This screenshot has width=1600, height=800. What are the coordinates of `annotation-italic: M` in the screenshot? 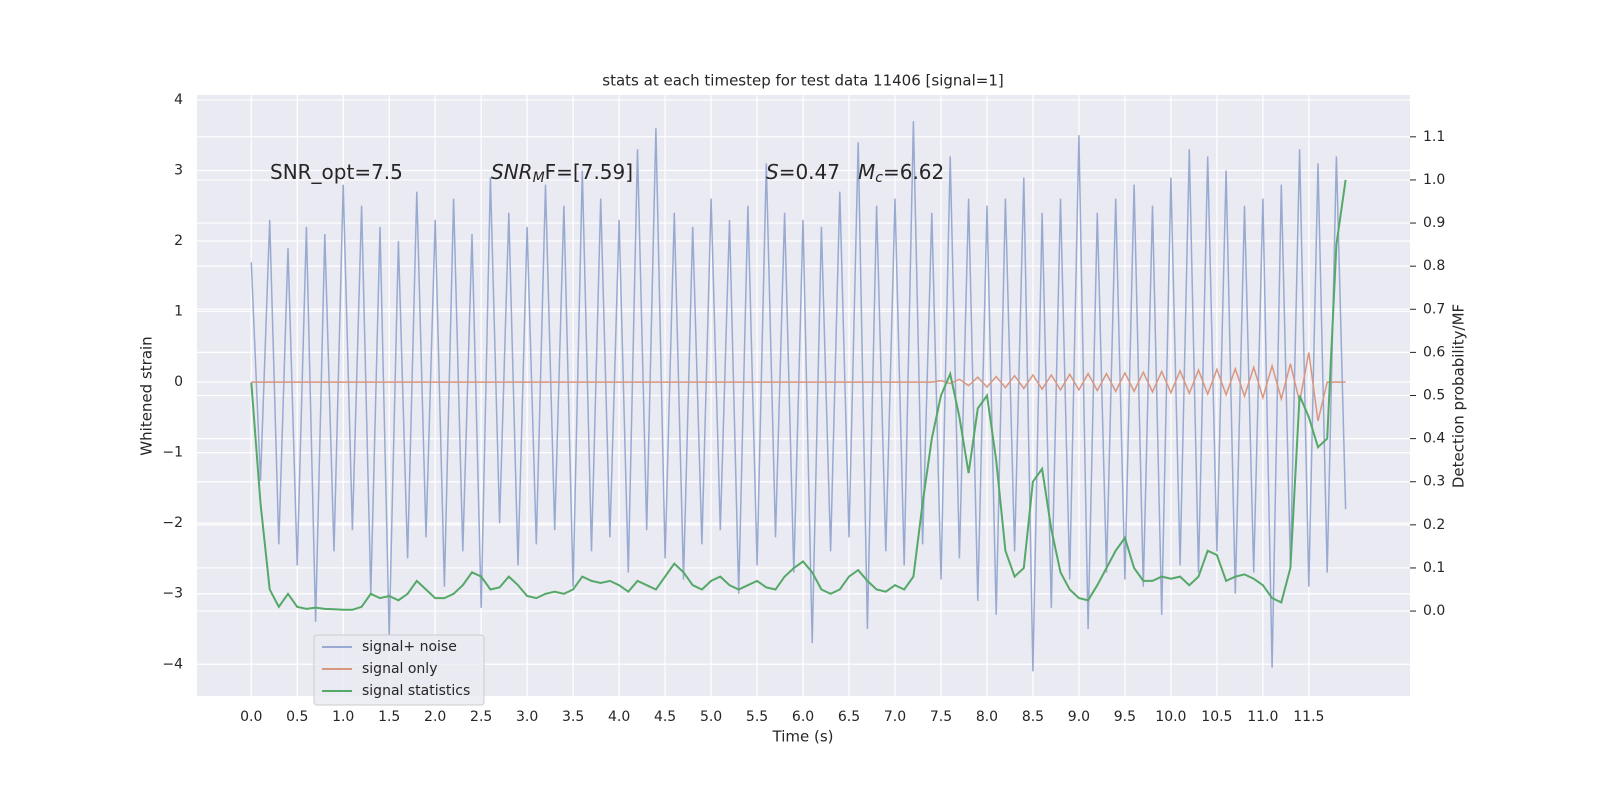 It's located at (866, 172).